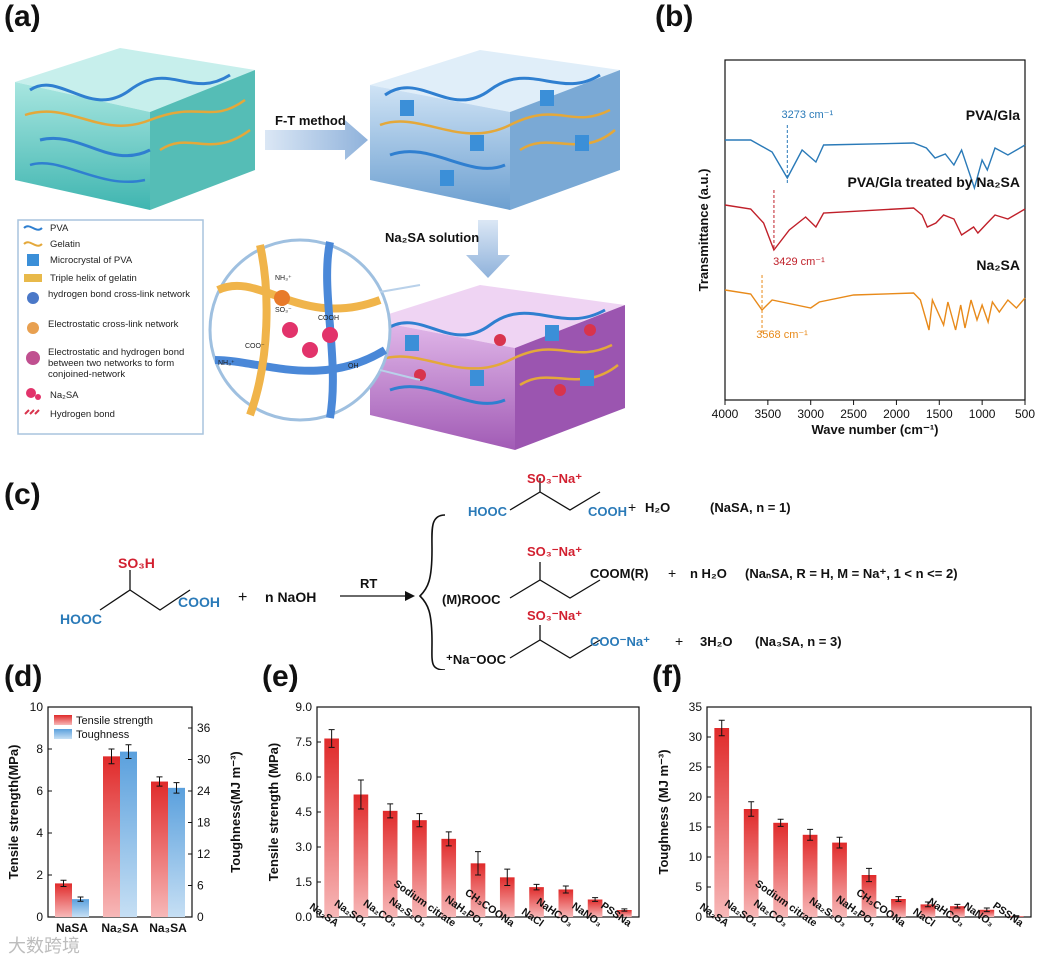  Describe the element at coordinates (1025, 414) in the screenshot. I see `ftir-xtick-label: 500` at that location.